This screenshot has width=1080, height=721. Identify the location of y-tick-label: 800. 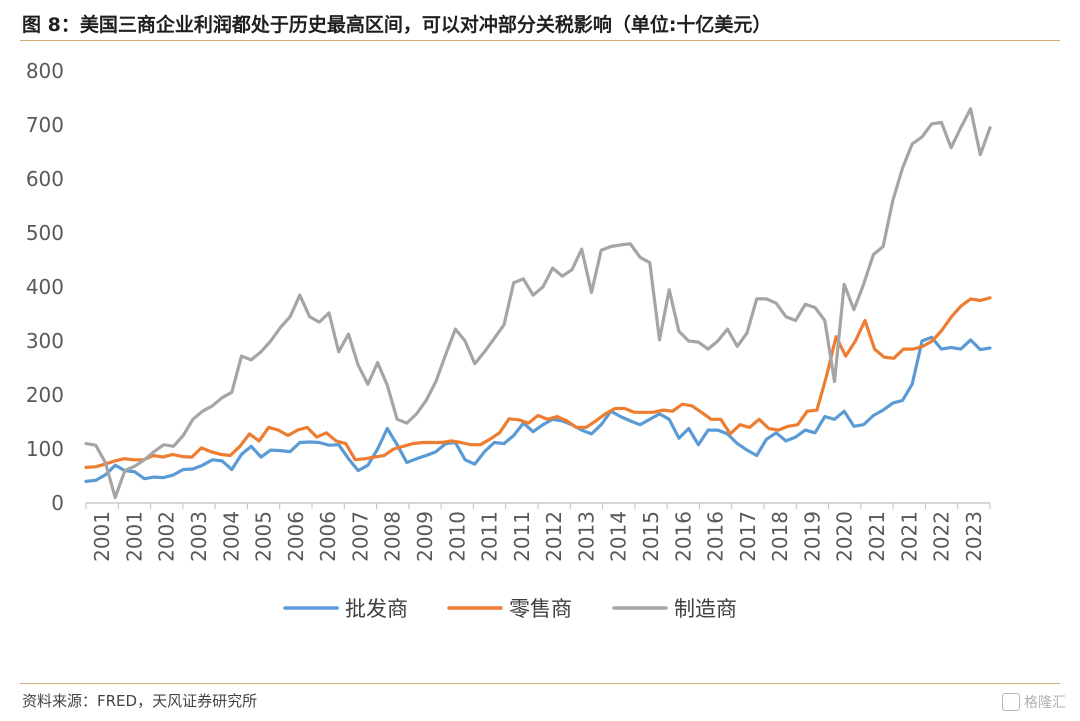
(45, 71).